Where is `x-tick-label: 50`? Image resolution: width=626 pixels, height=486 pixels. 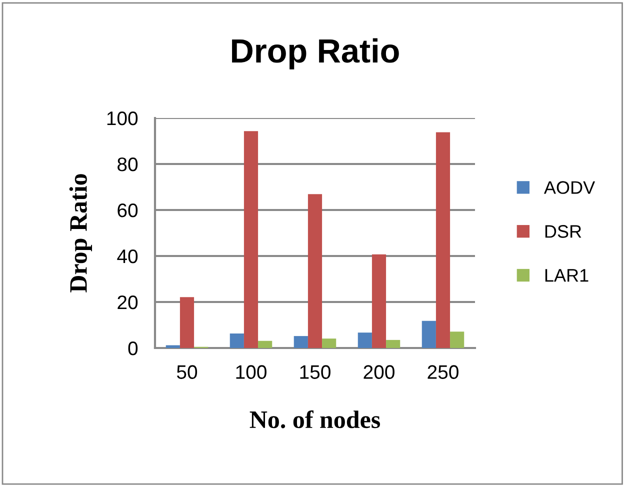
x-tick-label: 50 is located at coordinates (187, 372).